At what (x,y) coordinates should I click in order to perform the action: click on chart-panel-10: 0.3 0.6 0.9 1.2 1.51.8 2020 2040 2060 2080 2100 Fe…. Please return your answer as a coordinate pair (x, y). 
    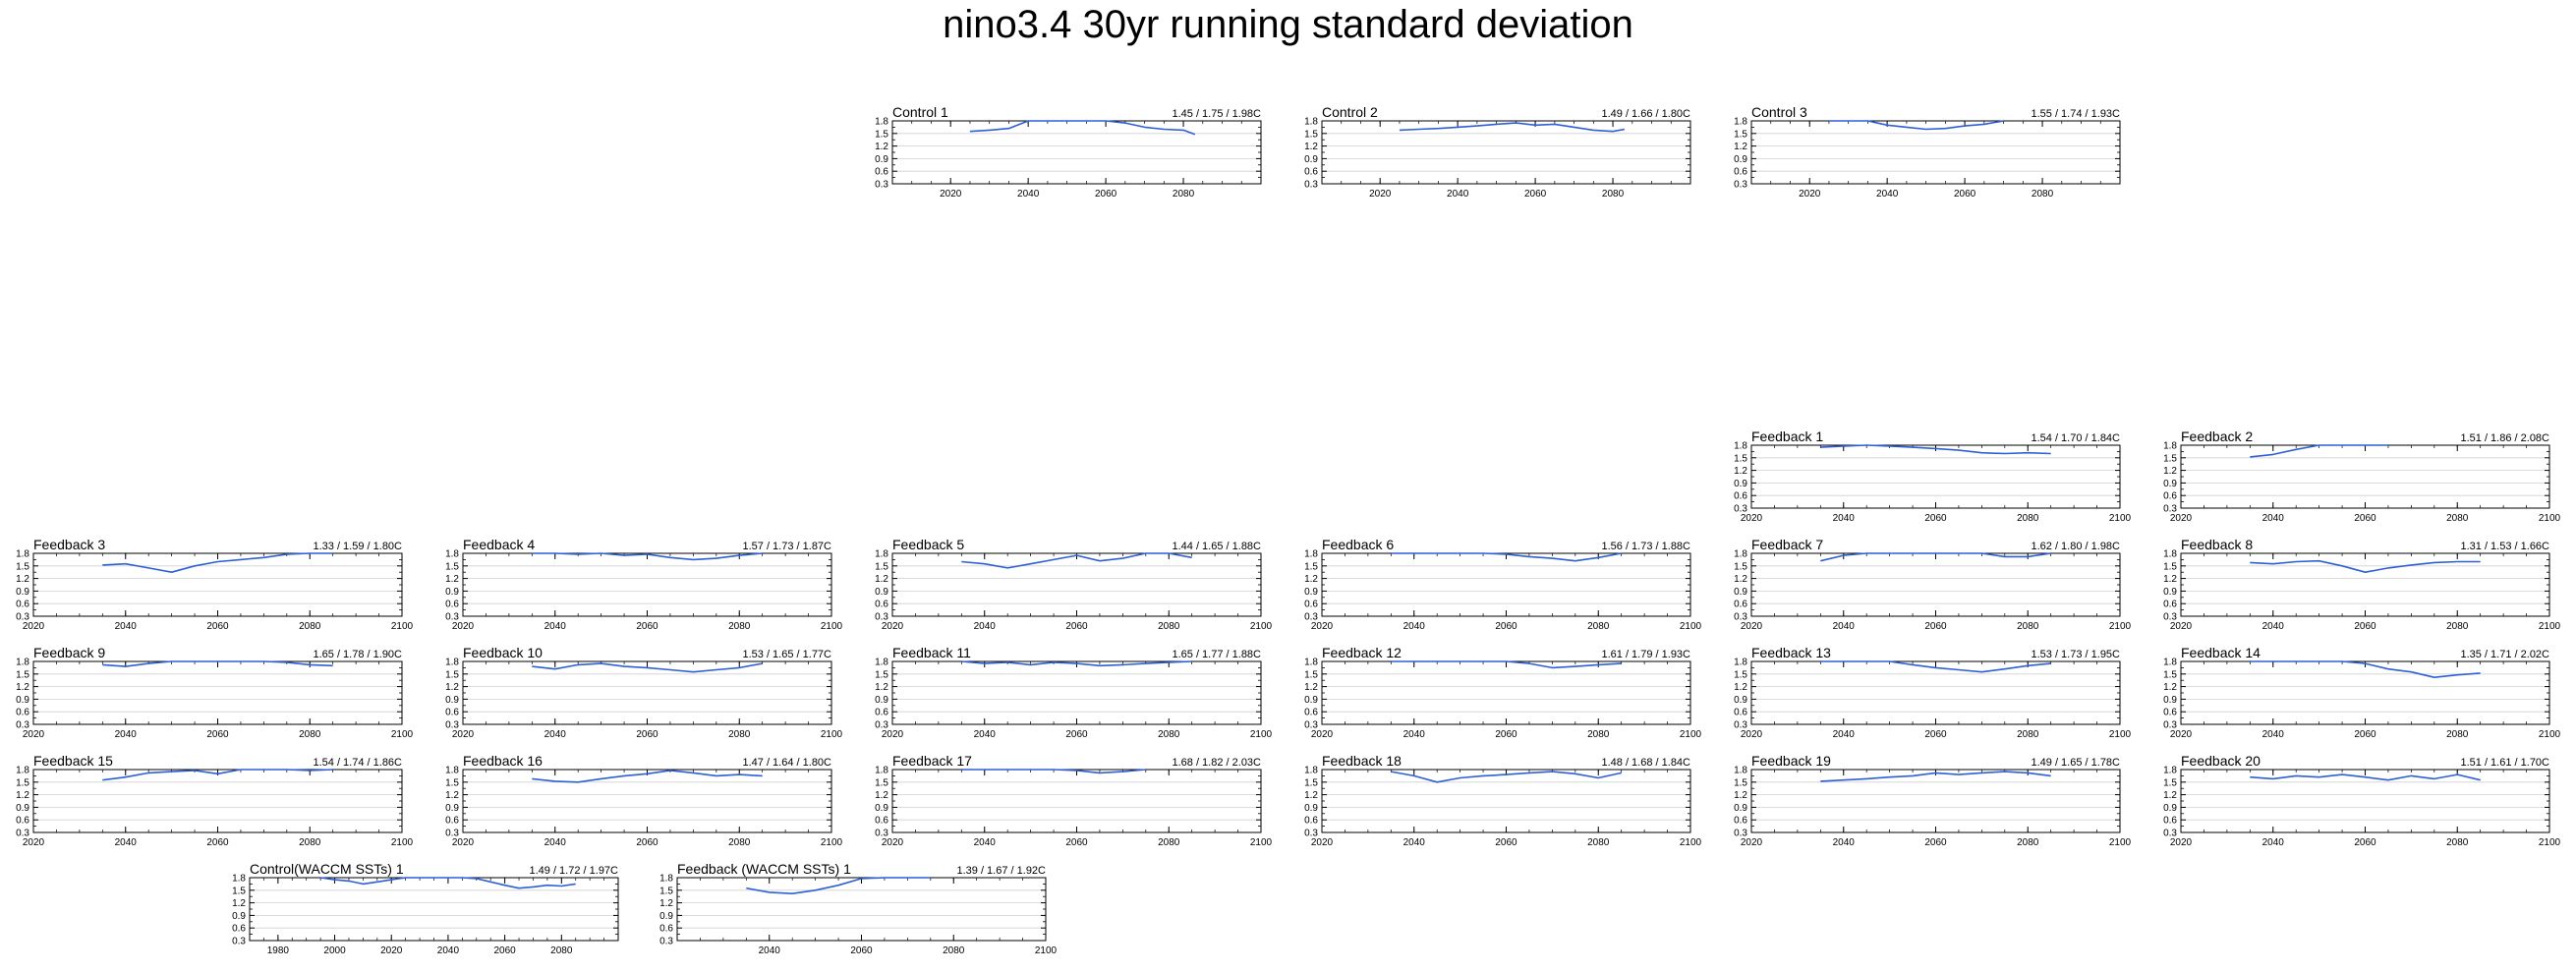
    Looking at the image, I should click on (1933, 584).